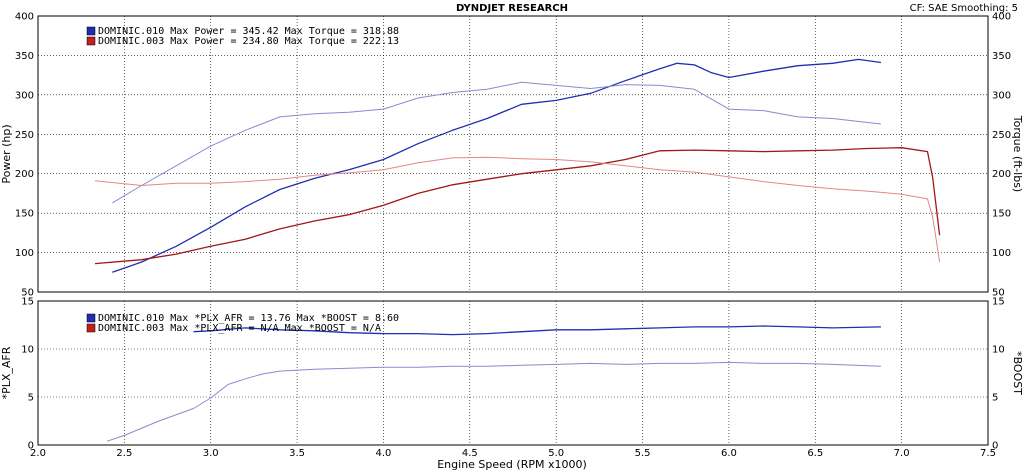 This screenshot has height=470, width=1024. What do you see at coordinates (1001, 155) in the screenshot?
I see `top-y2-ticks: 50 100 150 200 250 300 350 400` at bounding box center [1001, 155].